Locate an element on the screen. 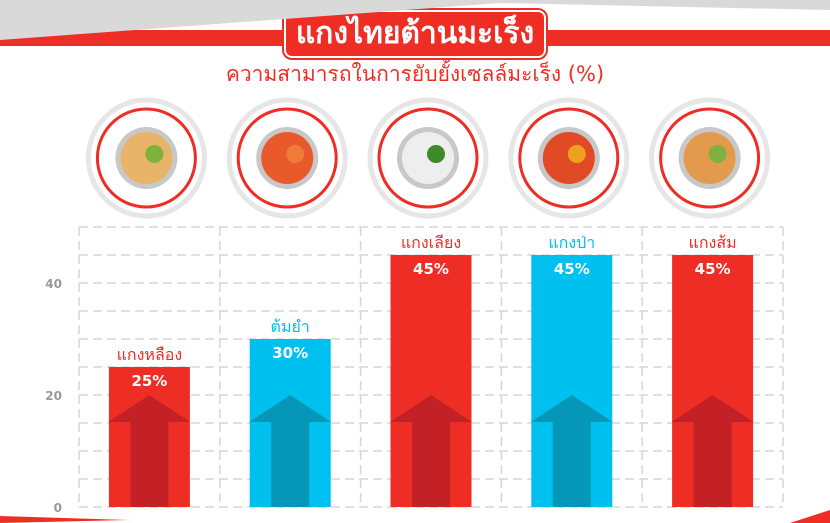 The image size is (830, 523). bar-category-label: แกงป่า is located at coordinates (571, 242).